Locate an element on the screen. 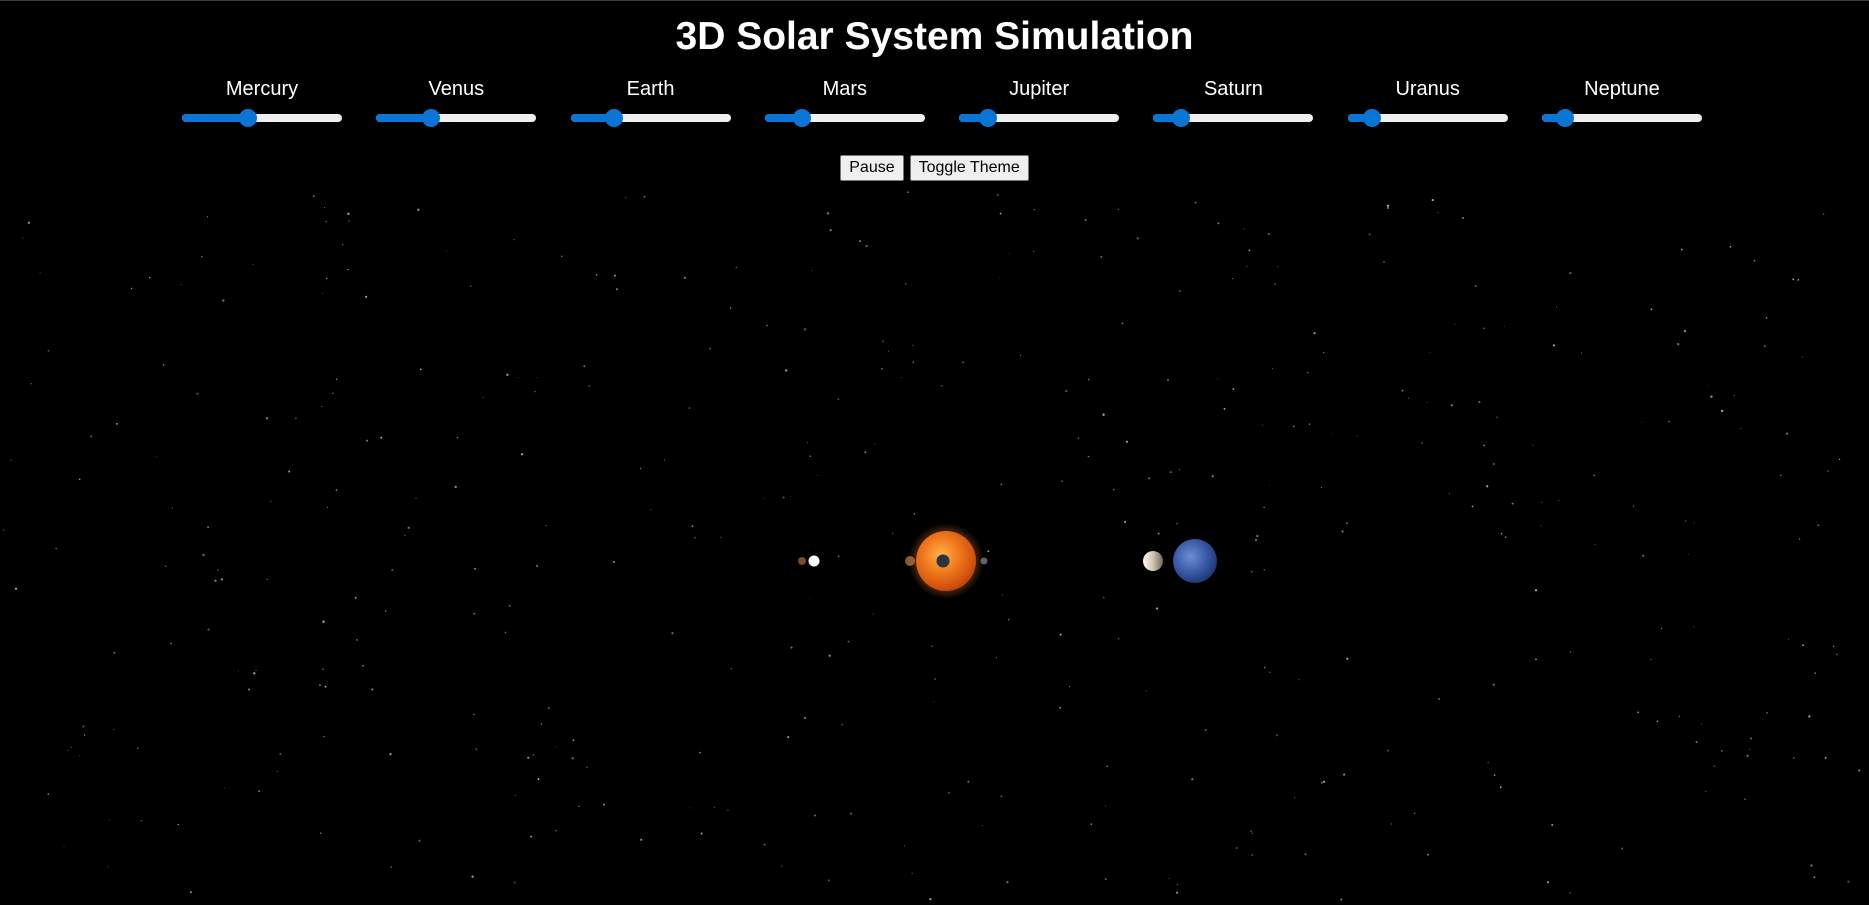 The width and height of the screenshot is (1869, 905). saturn-speed-slider is located at coordinates (1233, 118).